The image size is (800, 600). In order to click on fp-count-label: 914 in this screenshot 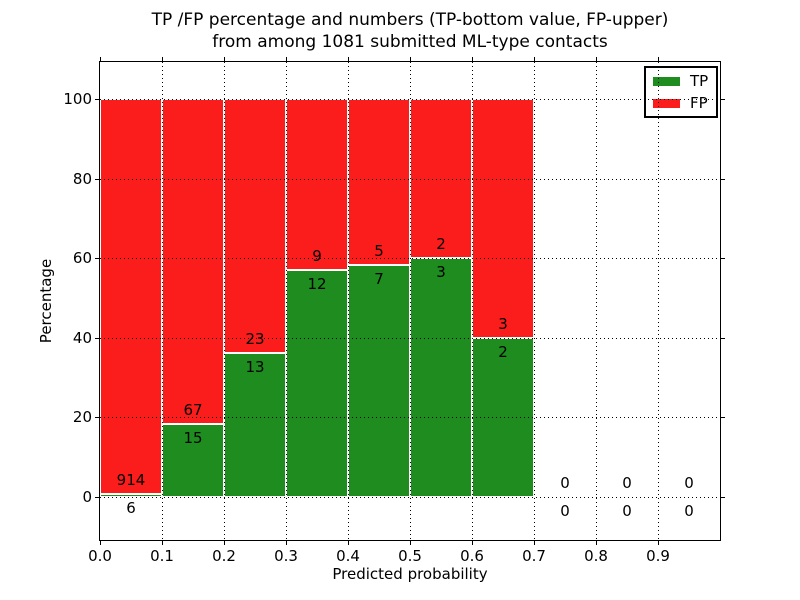, I will do `click(131, 480)`.